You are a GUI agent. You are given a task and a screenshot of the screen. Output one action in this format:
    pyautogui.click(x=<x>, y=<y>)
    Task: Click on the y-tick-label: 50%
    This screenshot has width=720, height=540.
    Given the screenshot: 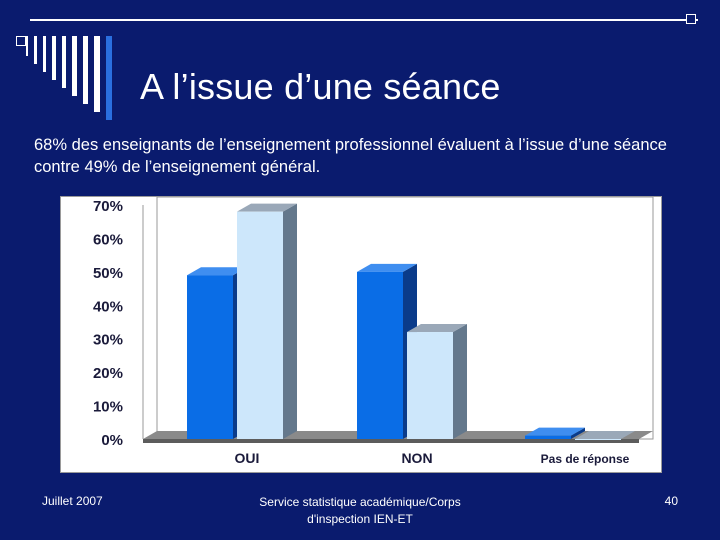 What is the action you would take?
    pyautogui.click(x=108, y=273)
    